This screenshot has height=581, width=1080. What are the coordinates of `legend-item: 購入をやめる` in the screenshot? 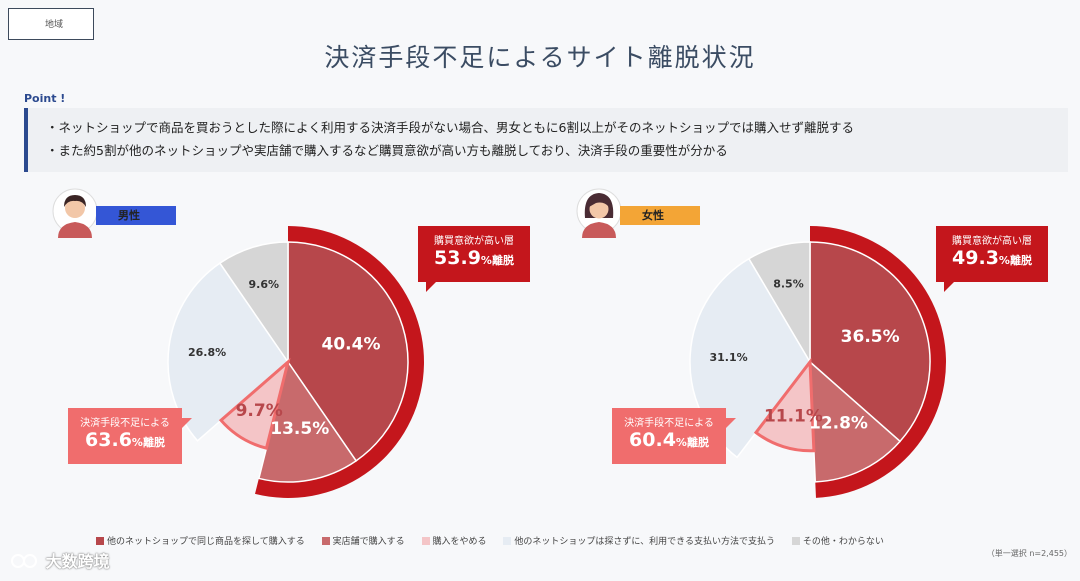 It's located at (454, 540).